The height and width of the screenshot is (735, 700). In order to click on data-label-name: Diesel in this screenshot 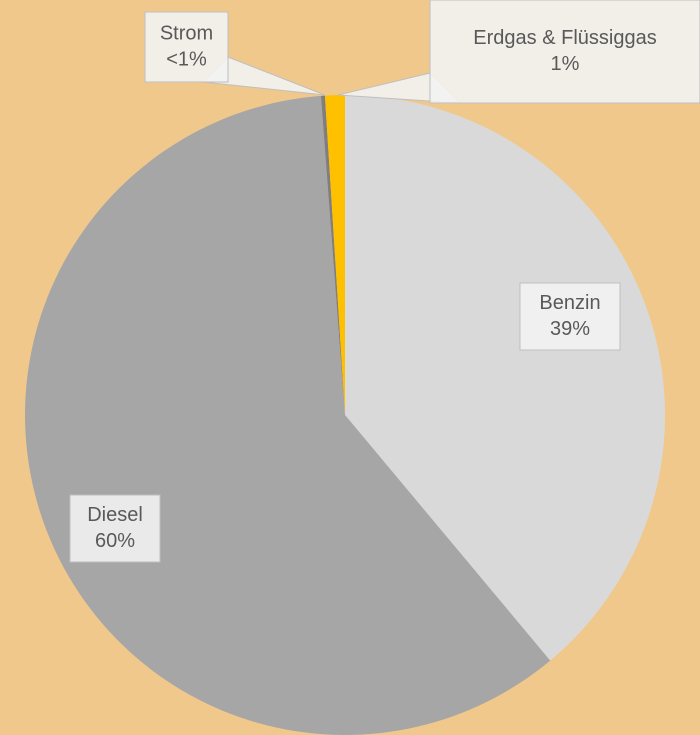, I will do `click(115, 515)`.